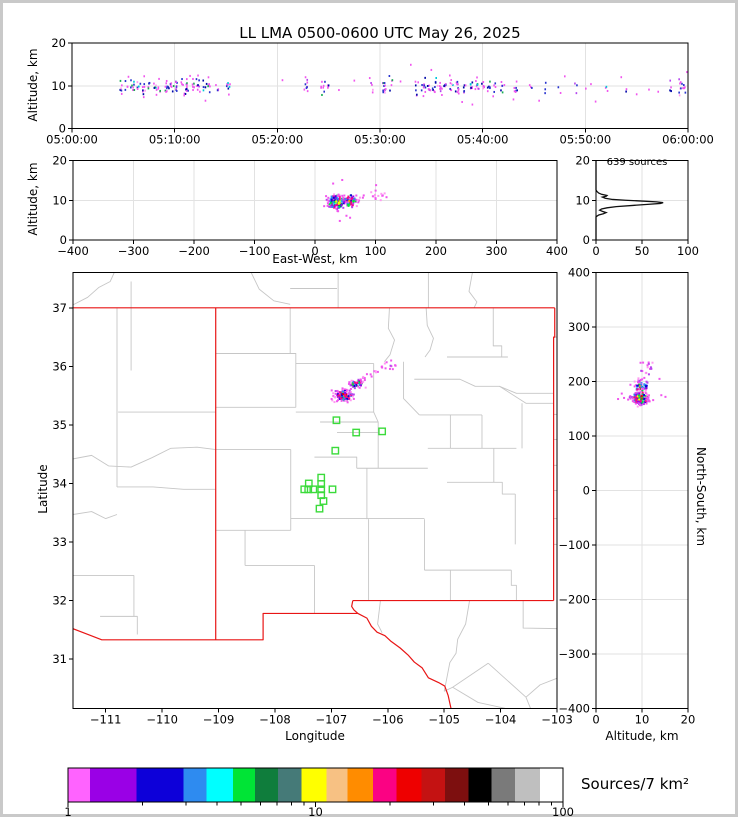 Image resolution: width=738 pixels, height=817 pixels. I want to click on tick-label: 05:00:00, so click(72, 140).